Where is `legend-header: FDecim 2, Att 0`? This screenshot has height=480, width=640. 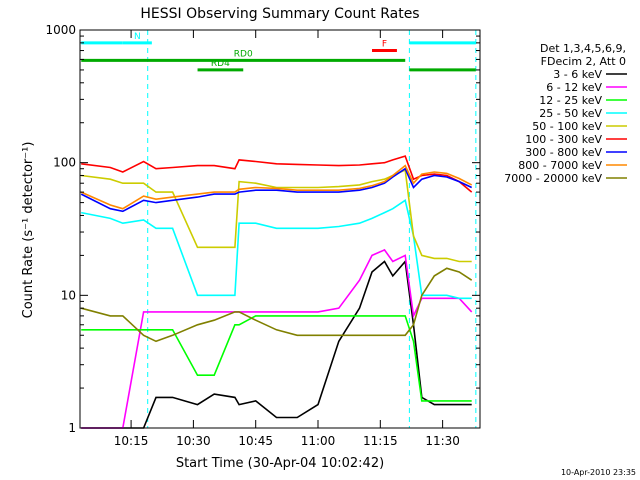
legend-header: FDecim 2, Att 0 is located at coordinates (583, 61).